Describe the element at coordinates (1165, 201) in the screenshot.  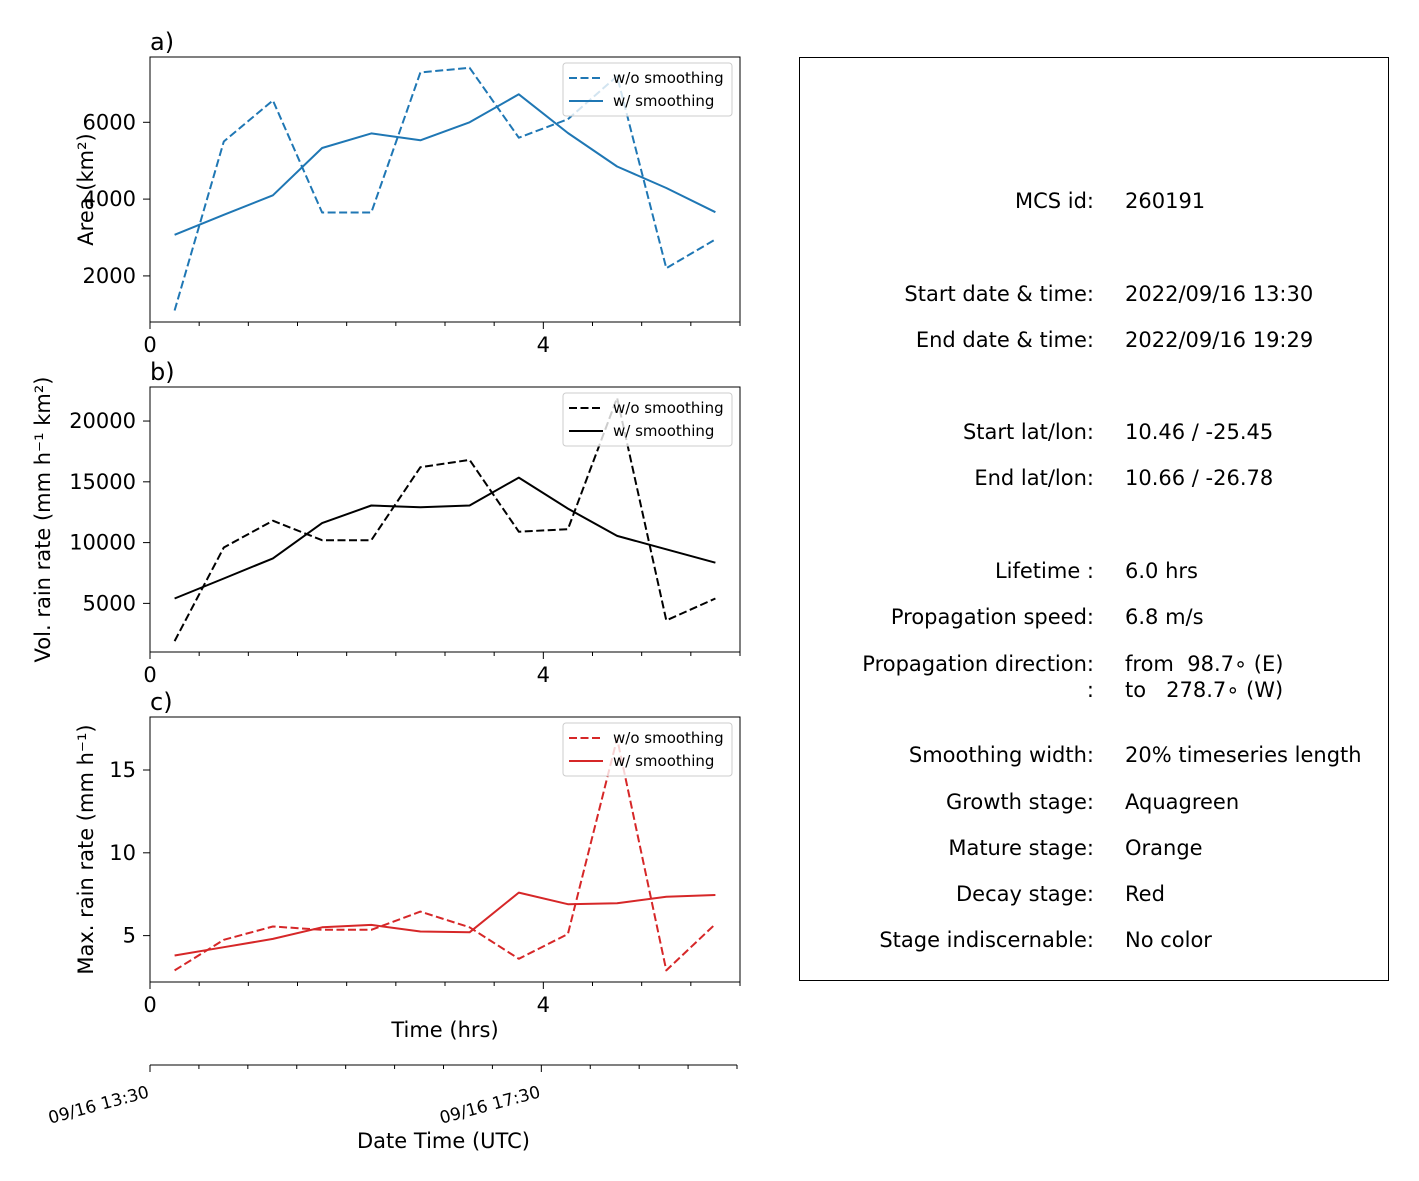
I see `info-value: 260191` at that location.